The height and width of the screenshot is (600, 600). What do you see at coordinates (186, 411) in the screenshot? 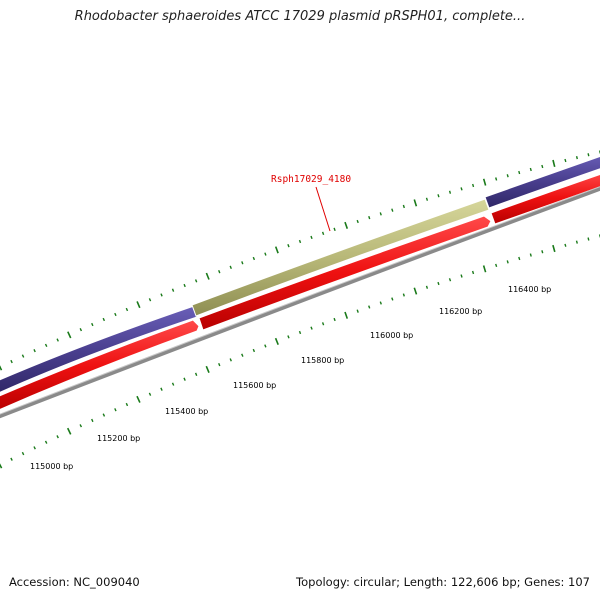
I see `tick-label-115400: 115400 bp` at bounding box center [186, 411].